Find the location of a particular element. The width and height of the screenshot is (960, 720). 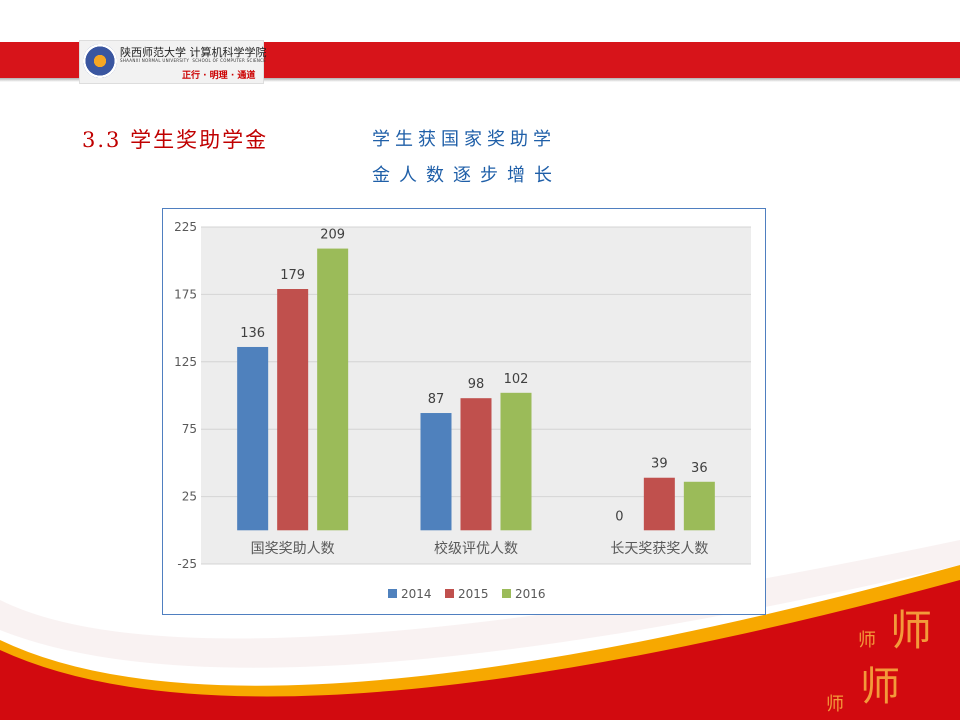

x-category-label: 国奖奖助人数 is located at coordinates (293, 548).